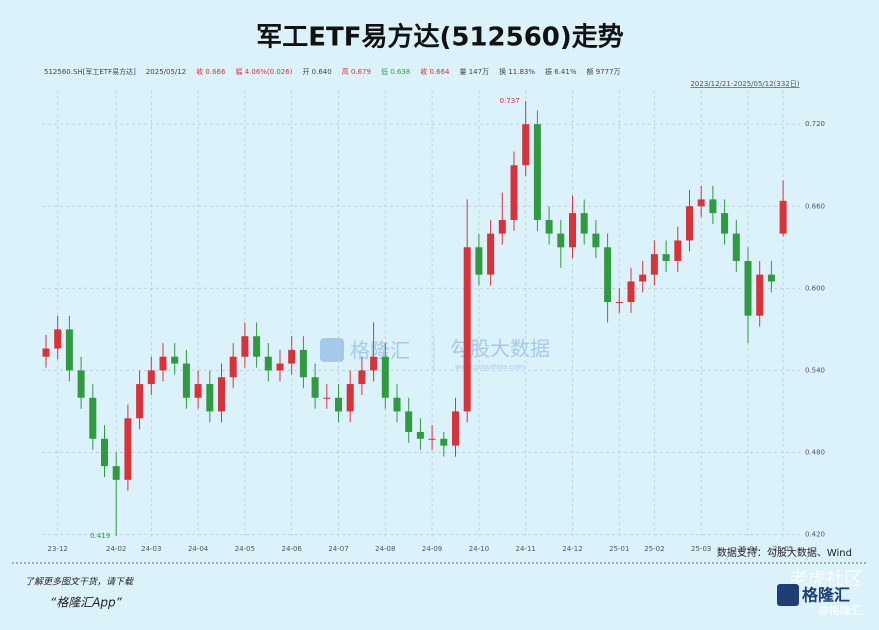  What do you see at coordinates (435, 353) in the screenshot?
I see `watermark: 格隆汇 勾股大数据 www.gogudata.com` at bounding box center [435, 353].